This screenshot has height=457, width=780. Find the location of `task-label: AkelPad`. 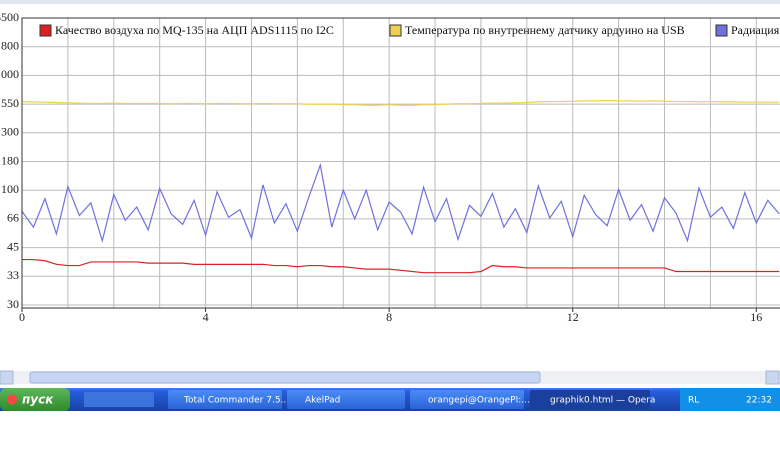

task-label: AkelPad is located at coordinates (322, 401).